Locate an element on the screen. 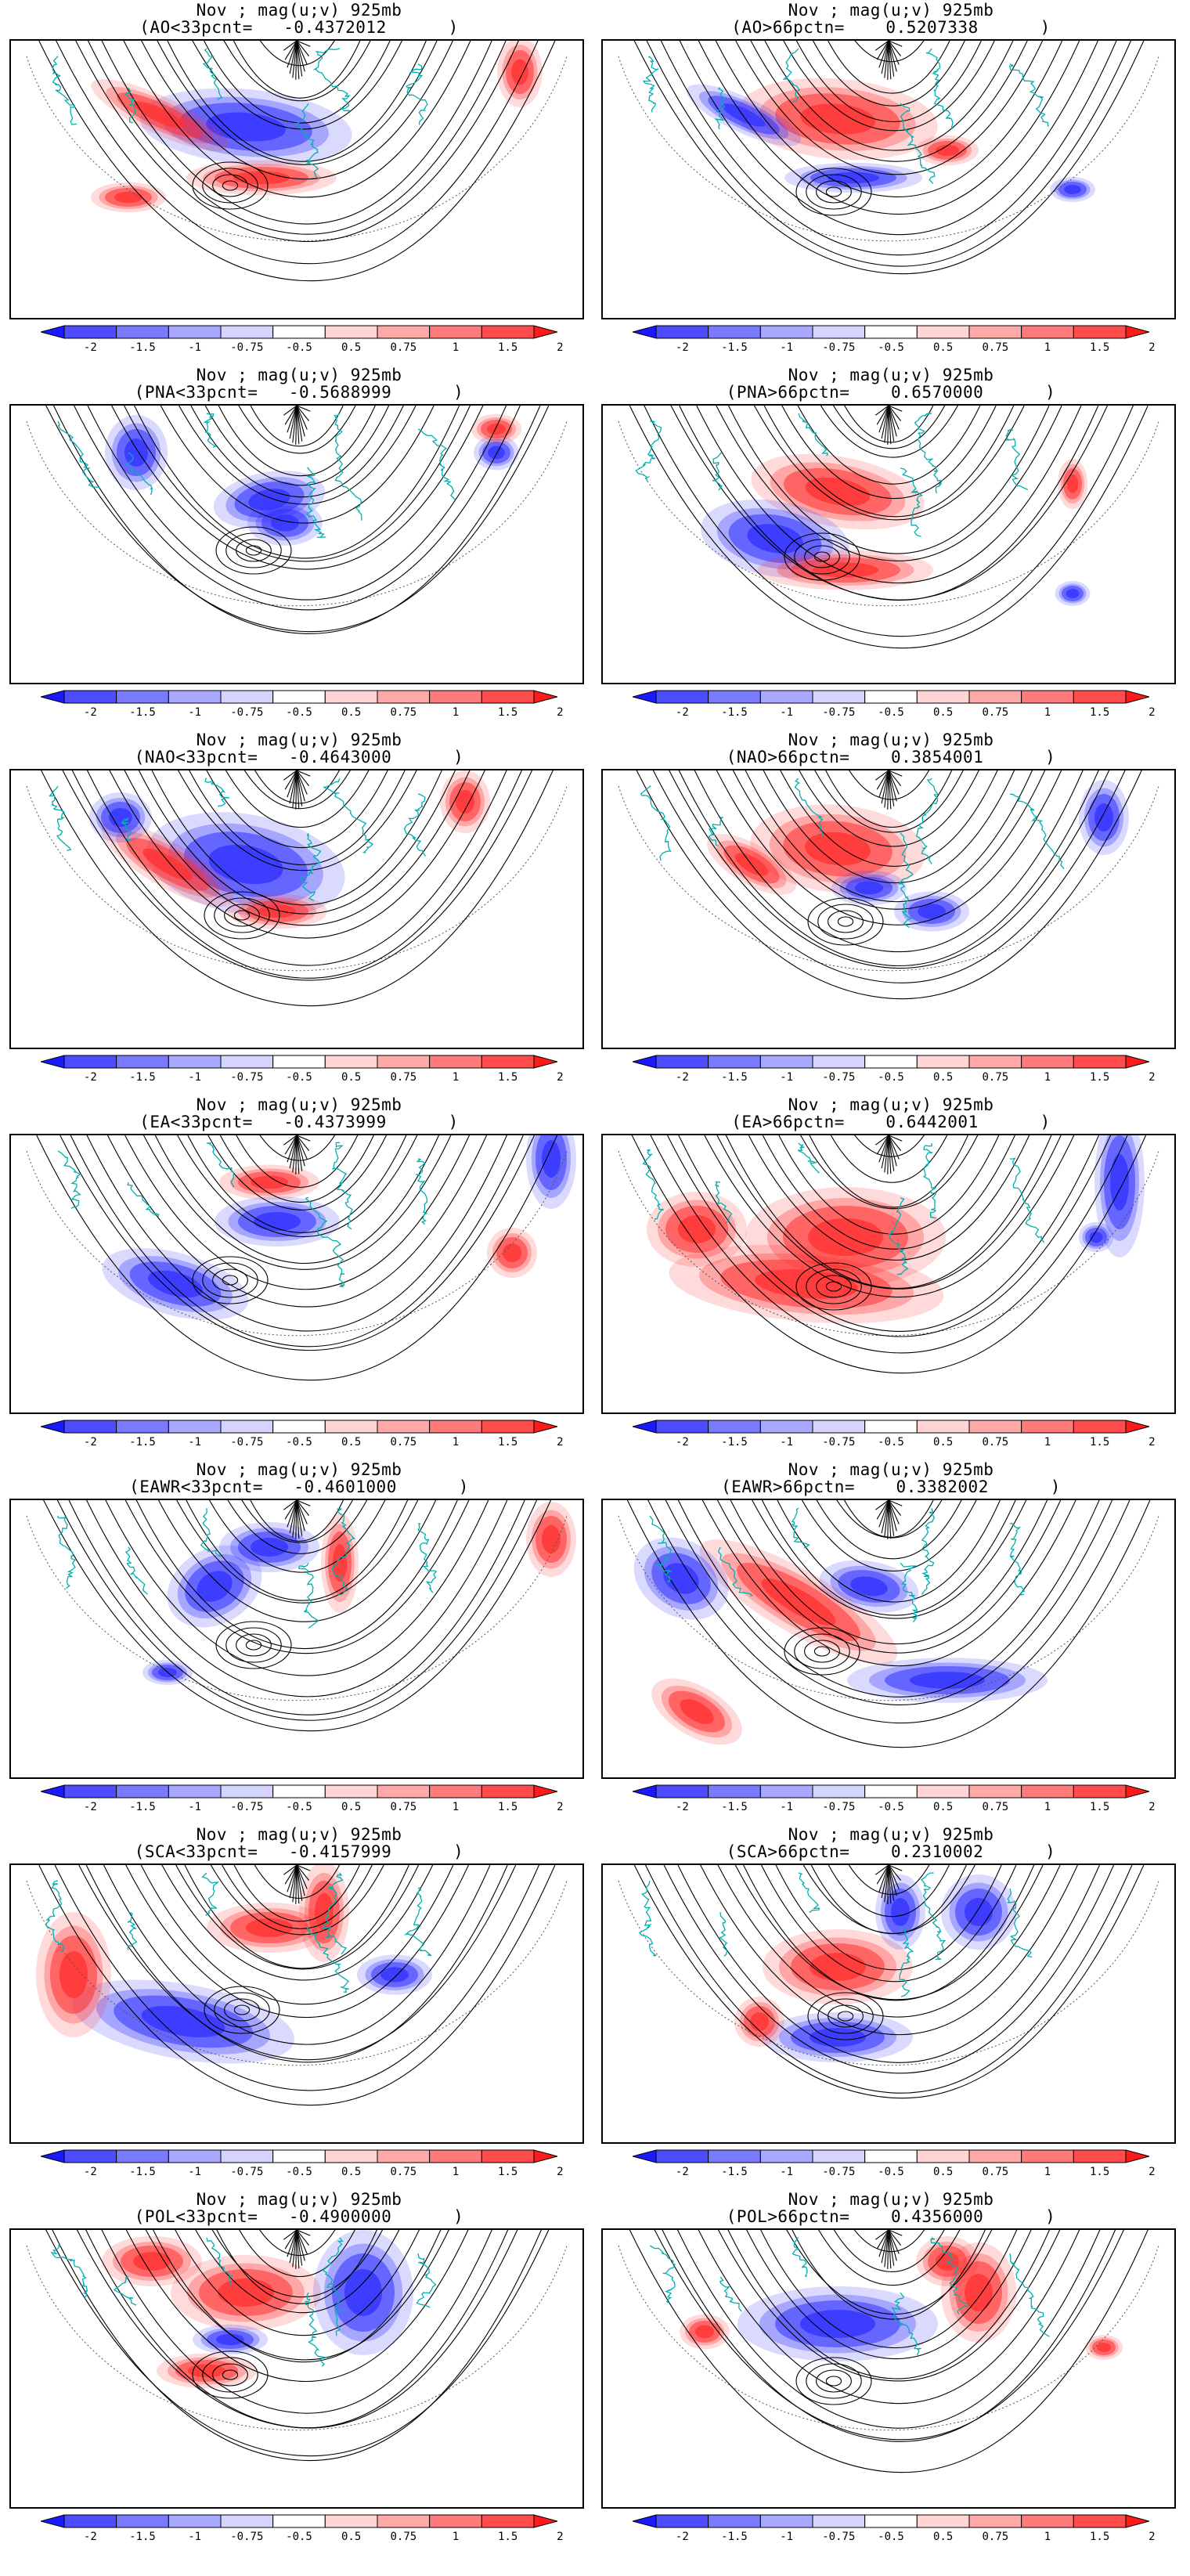  colorbar-tick-label: -0.5 is located at coordinates (299, 1077).